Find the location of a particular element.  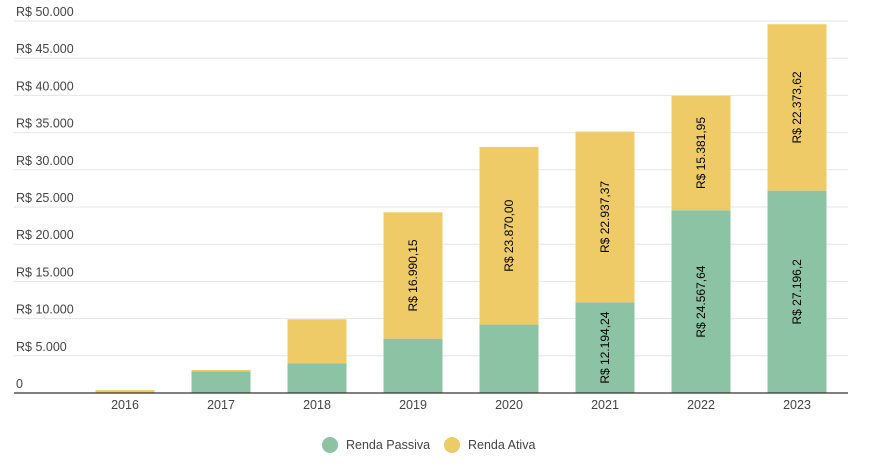

y-tick-label: R$ 15.000 is located at coordinates (45, 272).